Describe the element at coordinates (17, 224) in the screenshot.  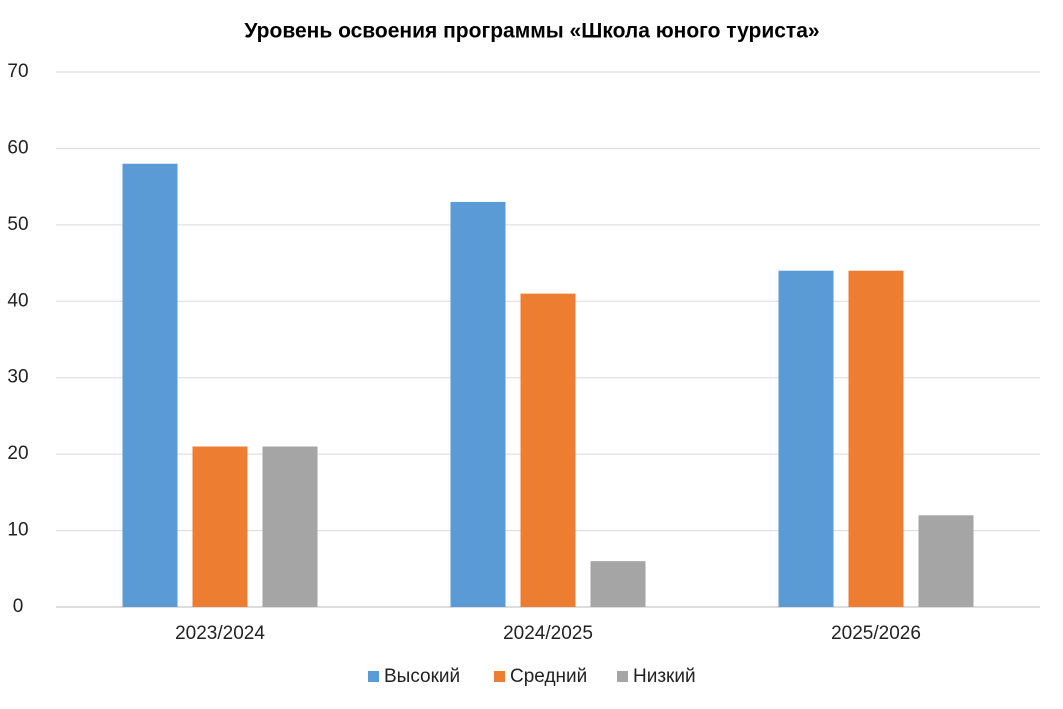
I see `y-tick-label: 50` at that location.